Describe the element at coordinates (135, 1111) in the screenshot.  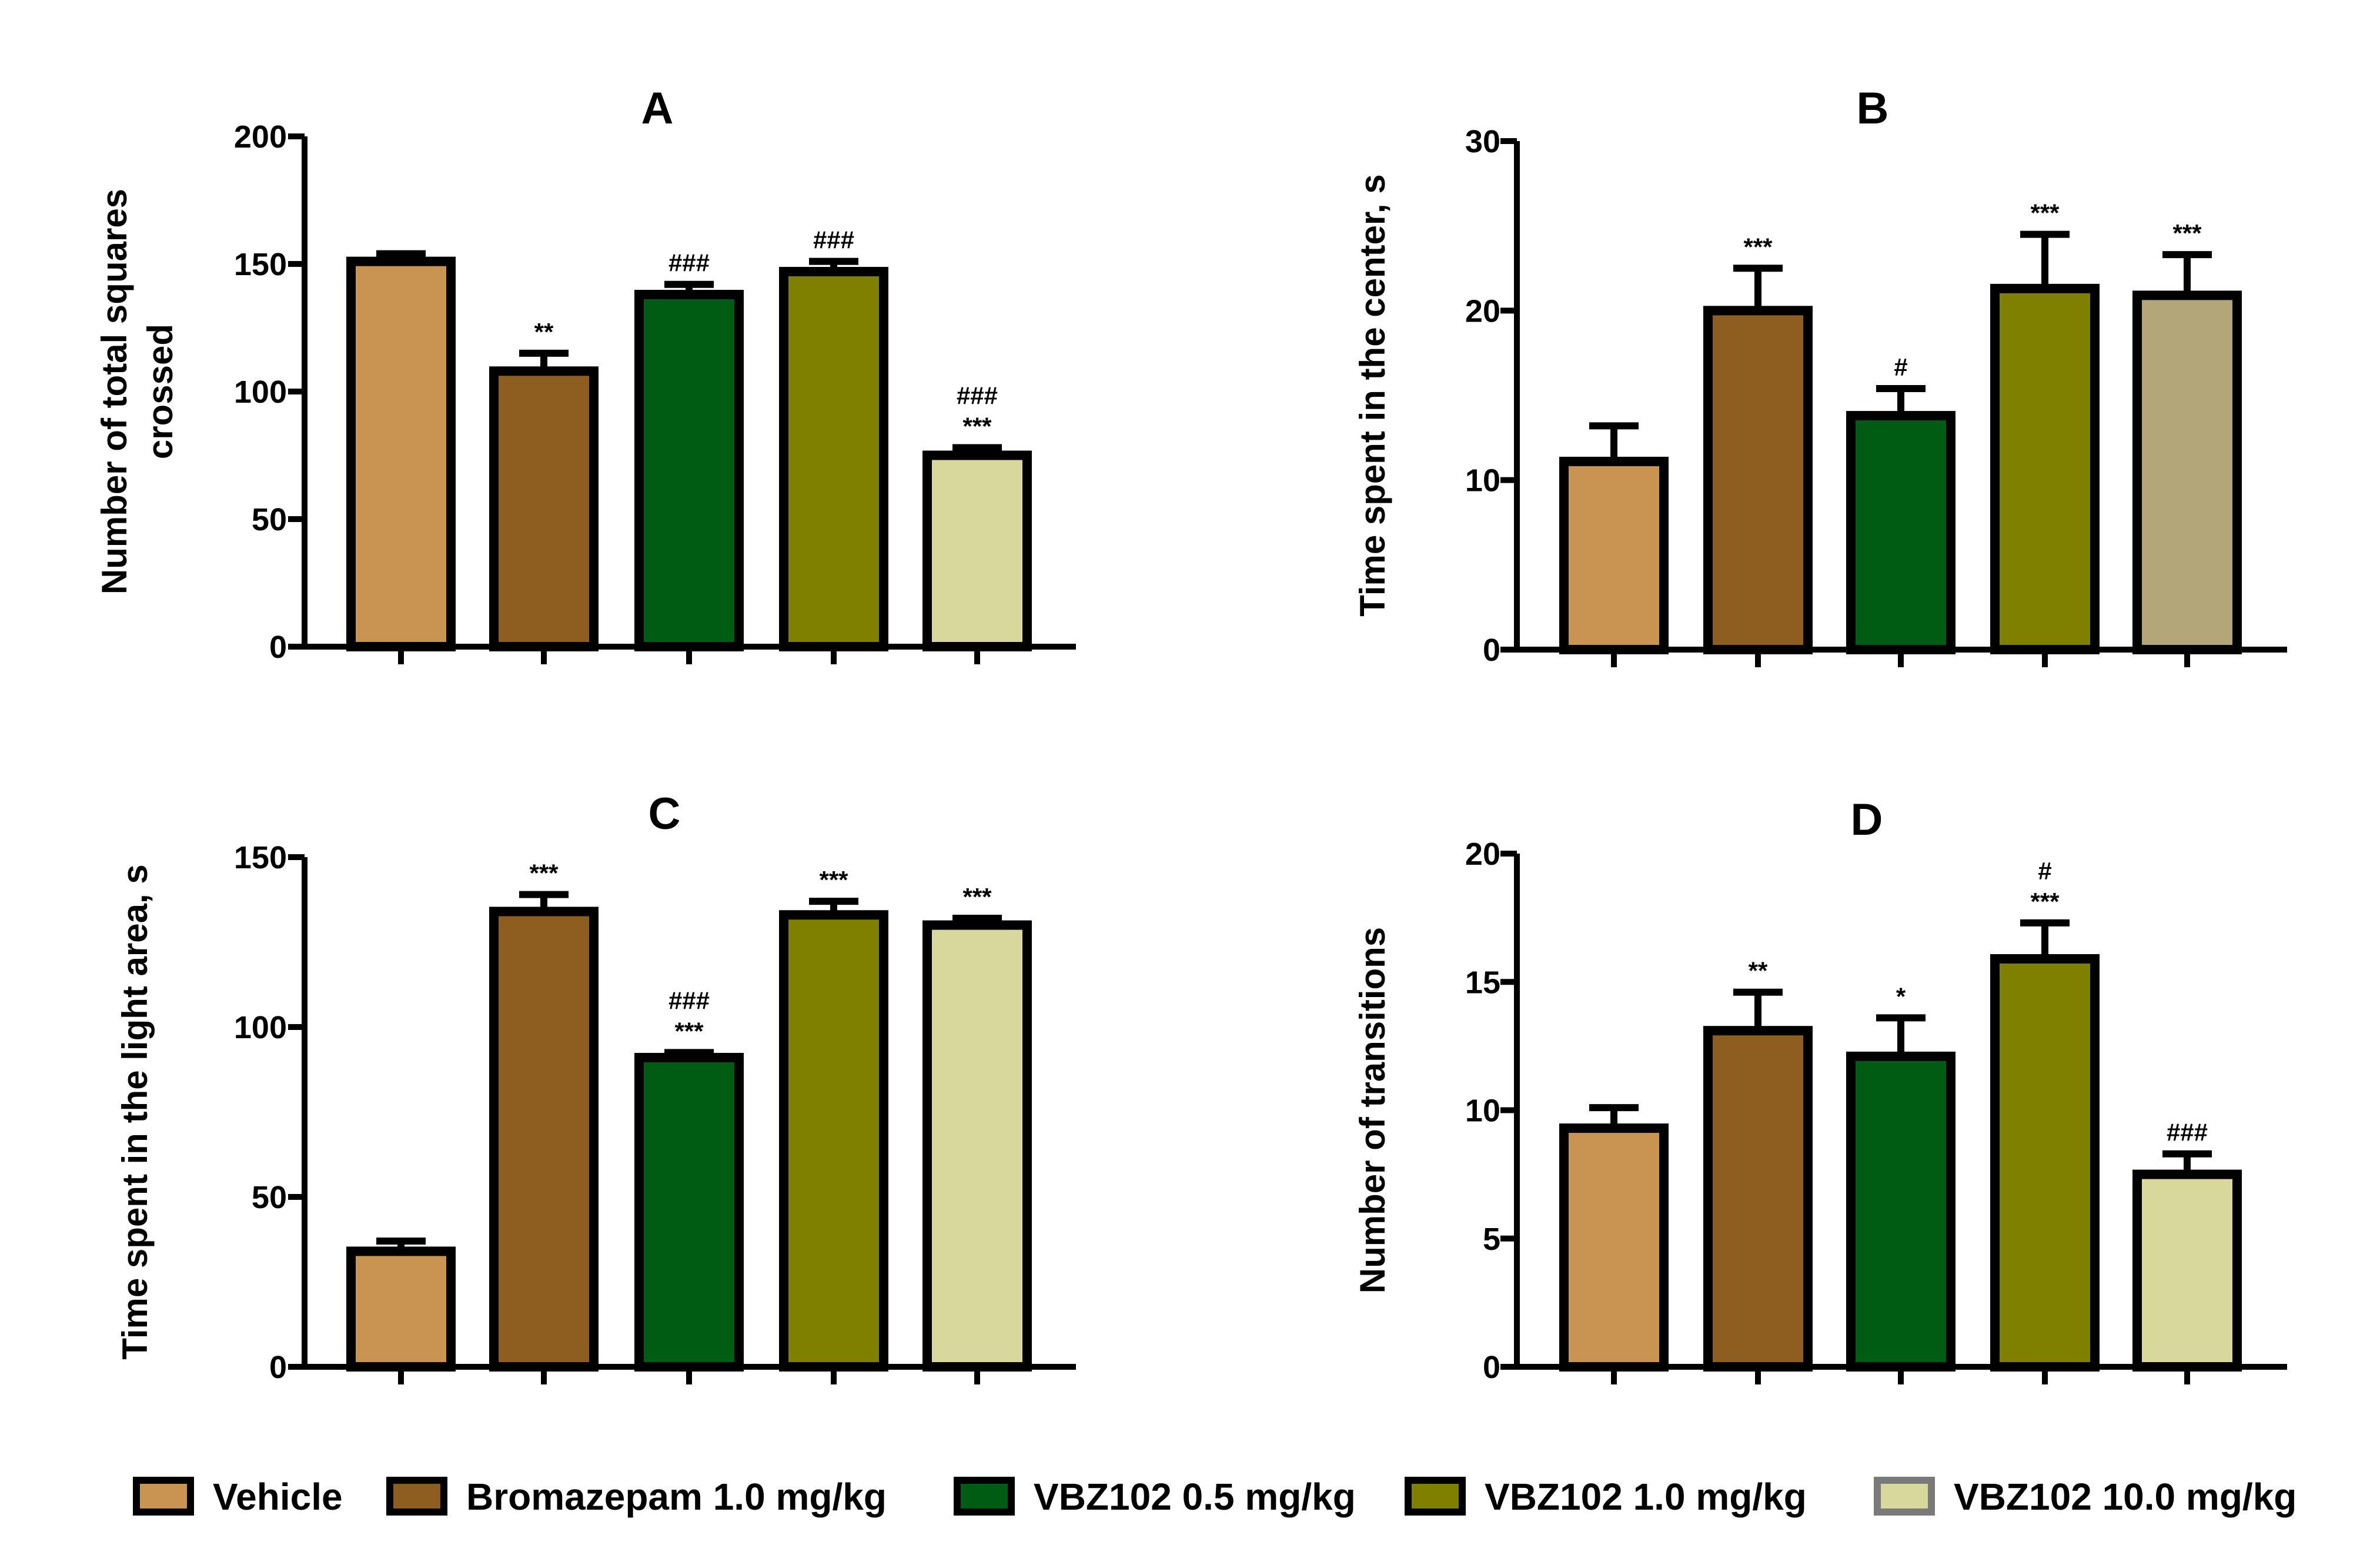
I see `y-axis-label: Time spent in the light area, s` at that location.